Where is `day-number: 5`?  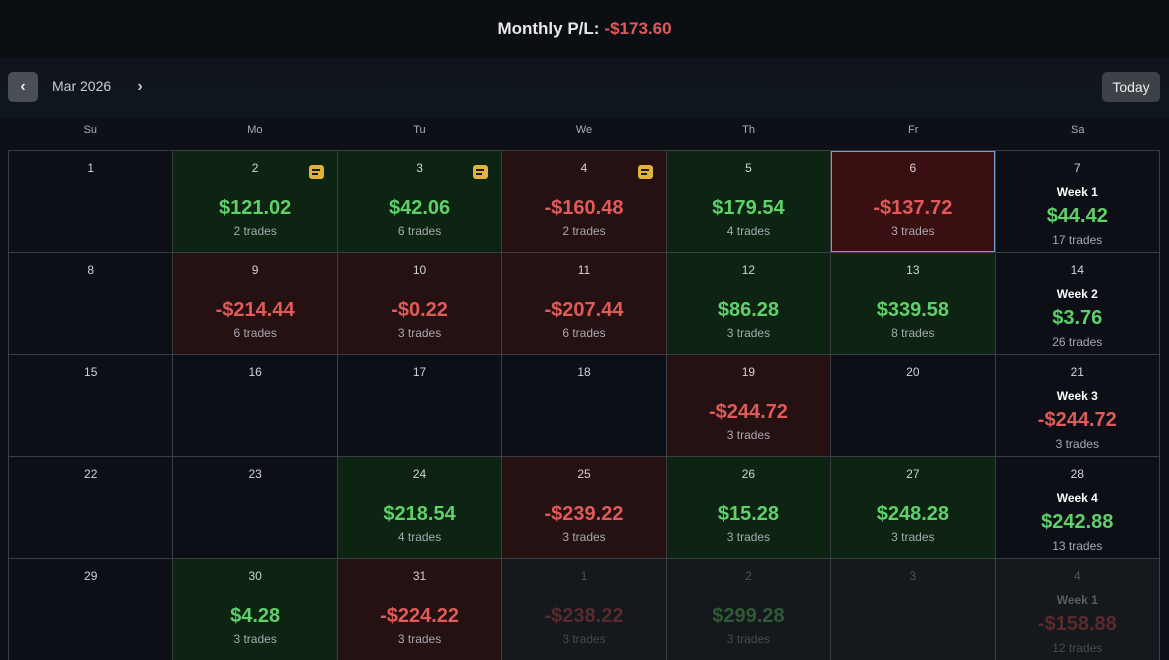
day-number: 5 is located at coordinates (748, 168).